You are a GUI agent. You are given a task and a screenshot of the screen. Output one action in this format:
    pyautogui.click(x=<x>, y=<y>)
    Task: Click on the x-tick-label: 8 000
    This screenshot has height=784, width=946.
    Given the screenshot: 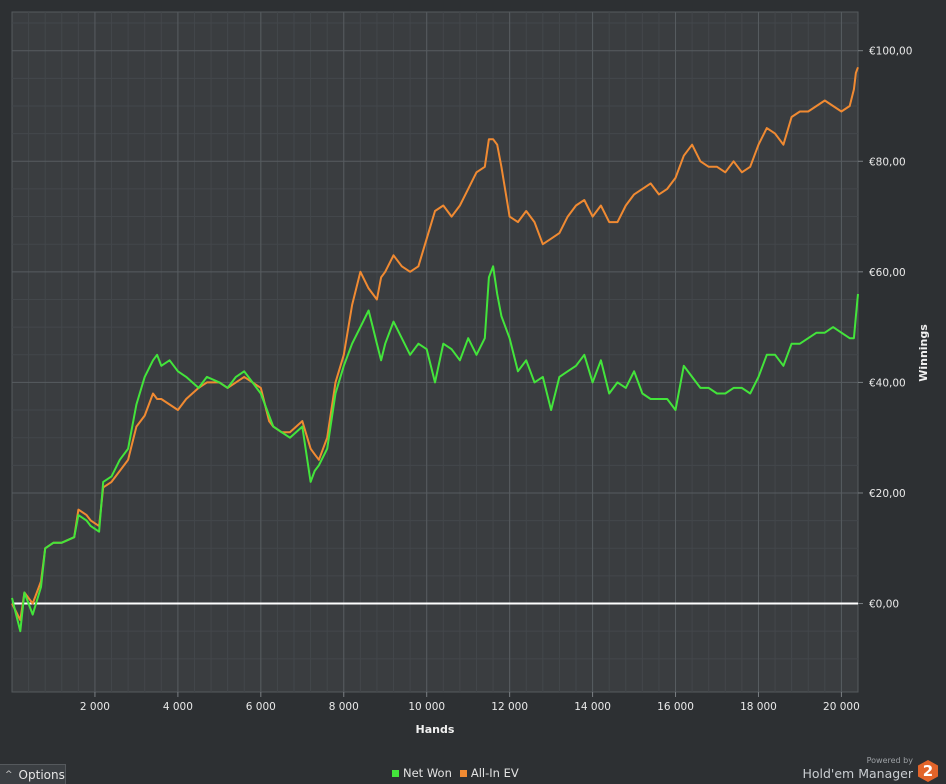 What is the action you would take?
    pyautogui.click(x=344, y=707)
    